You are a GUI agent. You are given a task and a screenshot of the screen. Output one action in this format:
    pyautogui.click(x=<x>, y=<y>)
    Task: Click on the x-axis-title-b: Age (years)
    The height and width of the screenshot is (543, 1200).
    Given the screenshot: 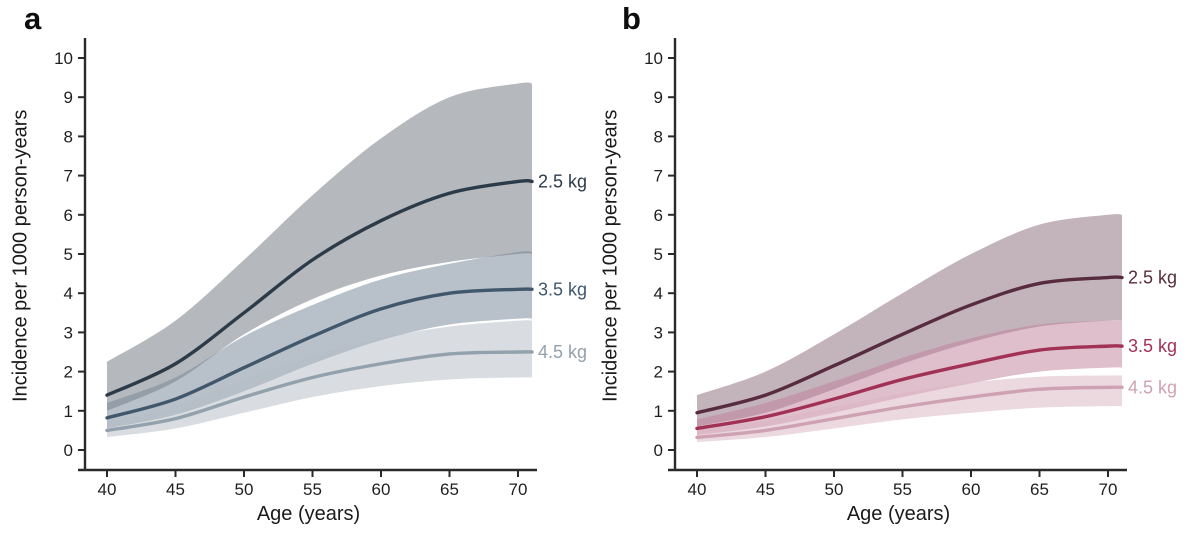 What is the action you would take?
    pyautogui.click(x=898, y=514)
    